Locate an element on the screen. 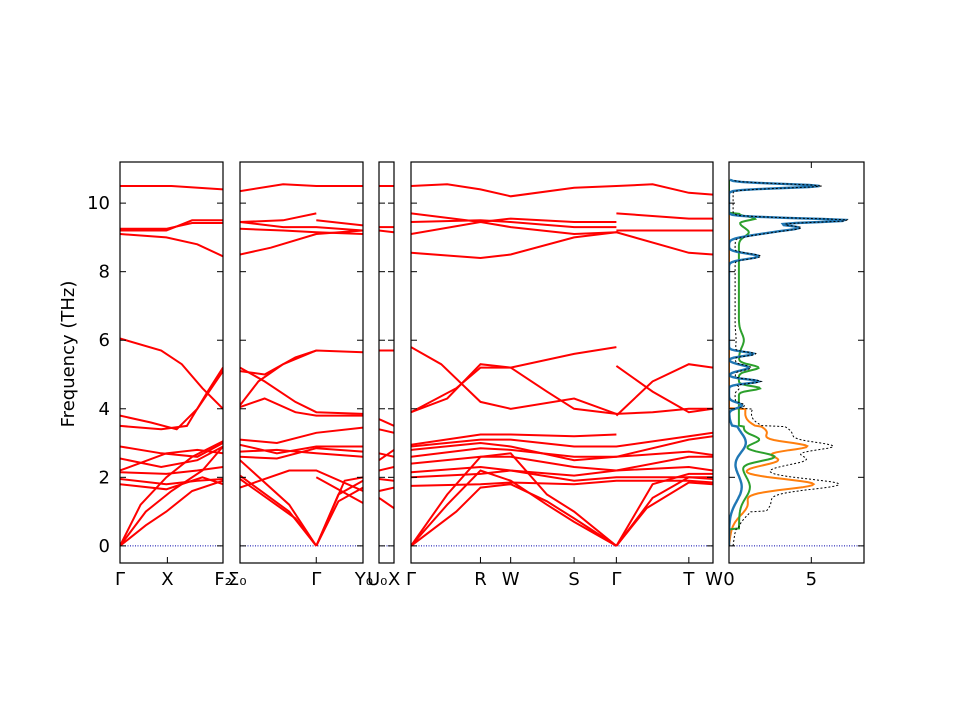 This screenshot has height=720, width=960. dos-x-tick-label: 5 is located at coordinates (811, 579).